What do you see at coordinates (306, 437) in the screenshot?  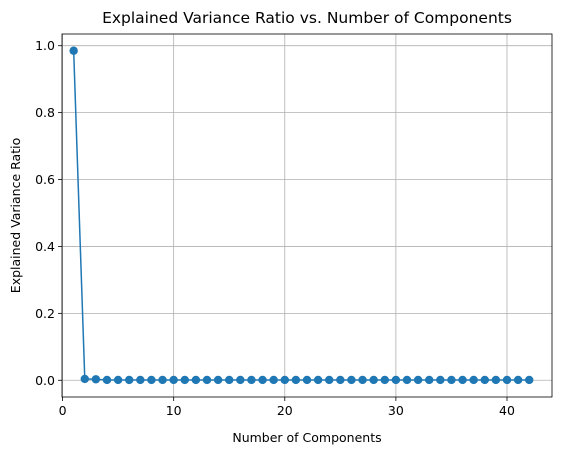 I see `x-axis-label: Number of Components` at bounding box center [306, 437].